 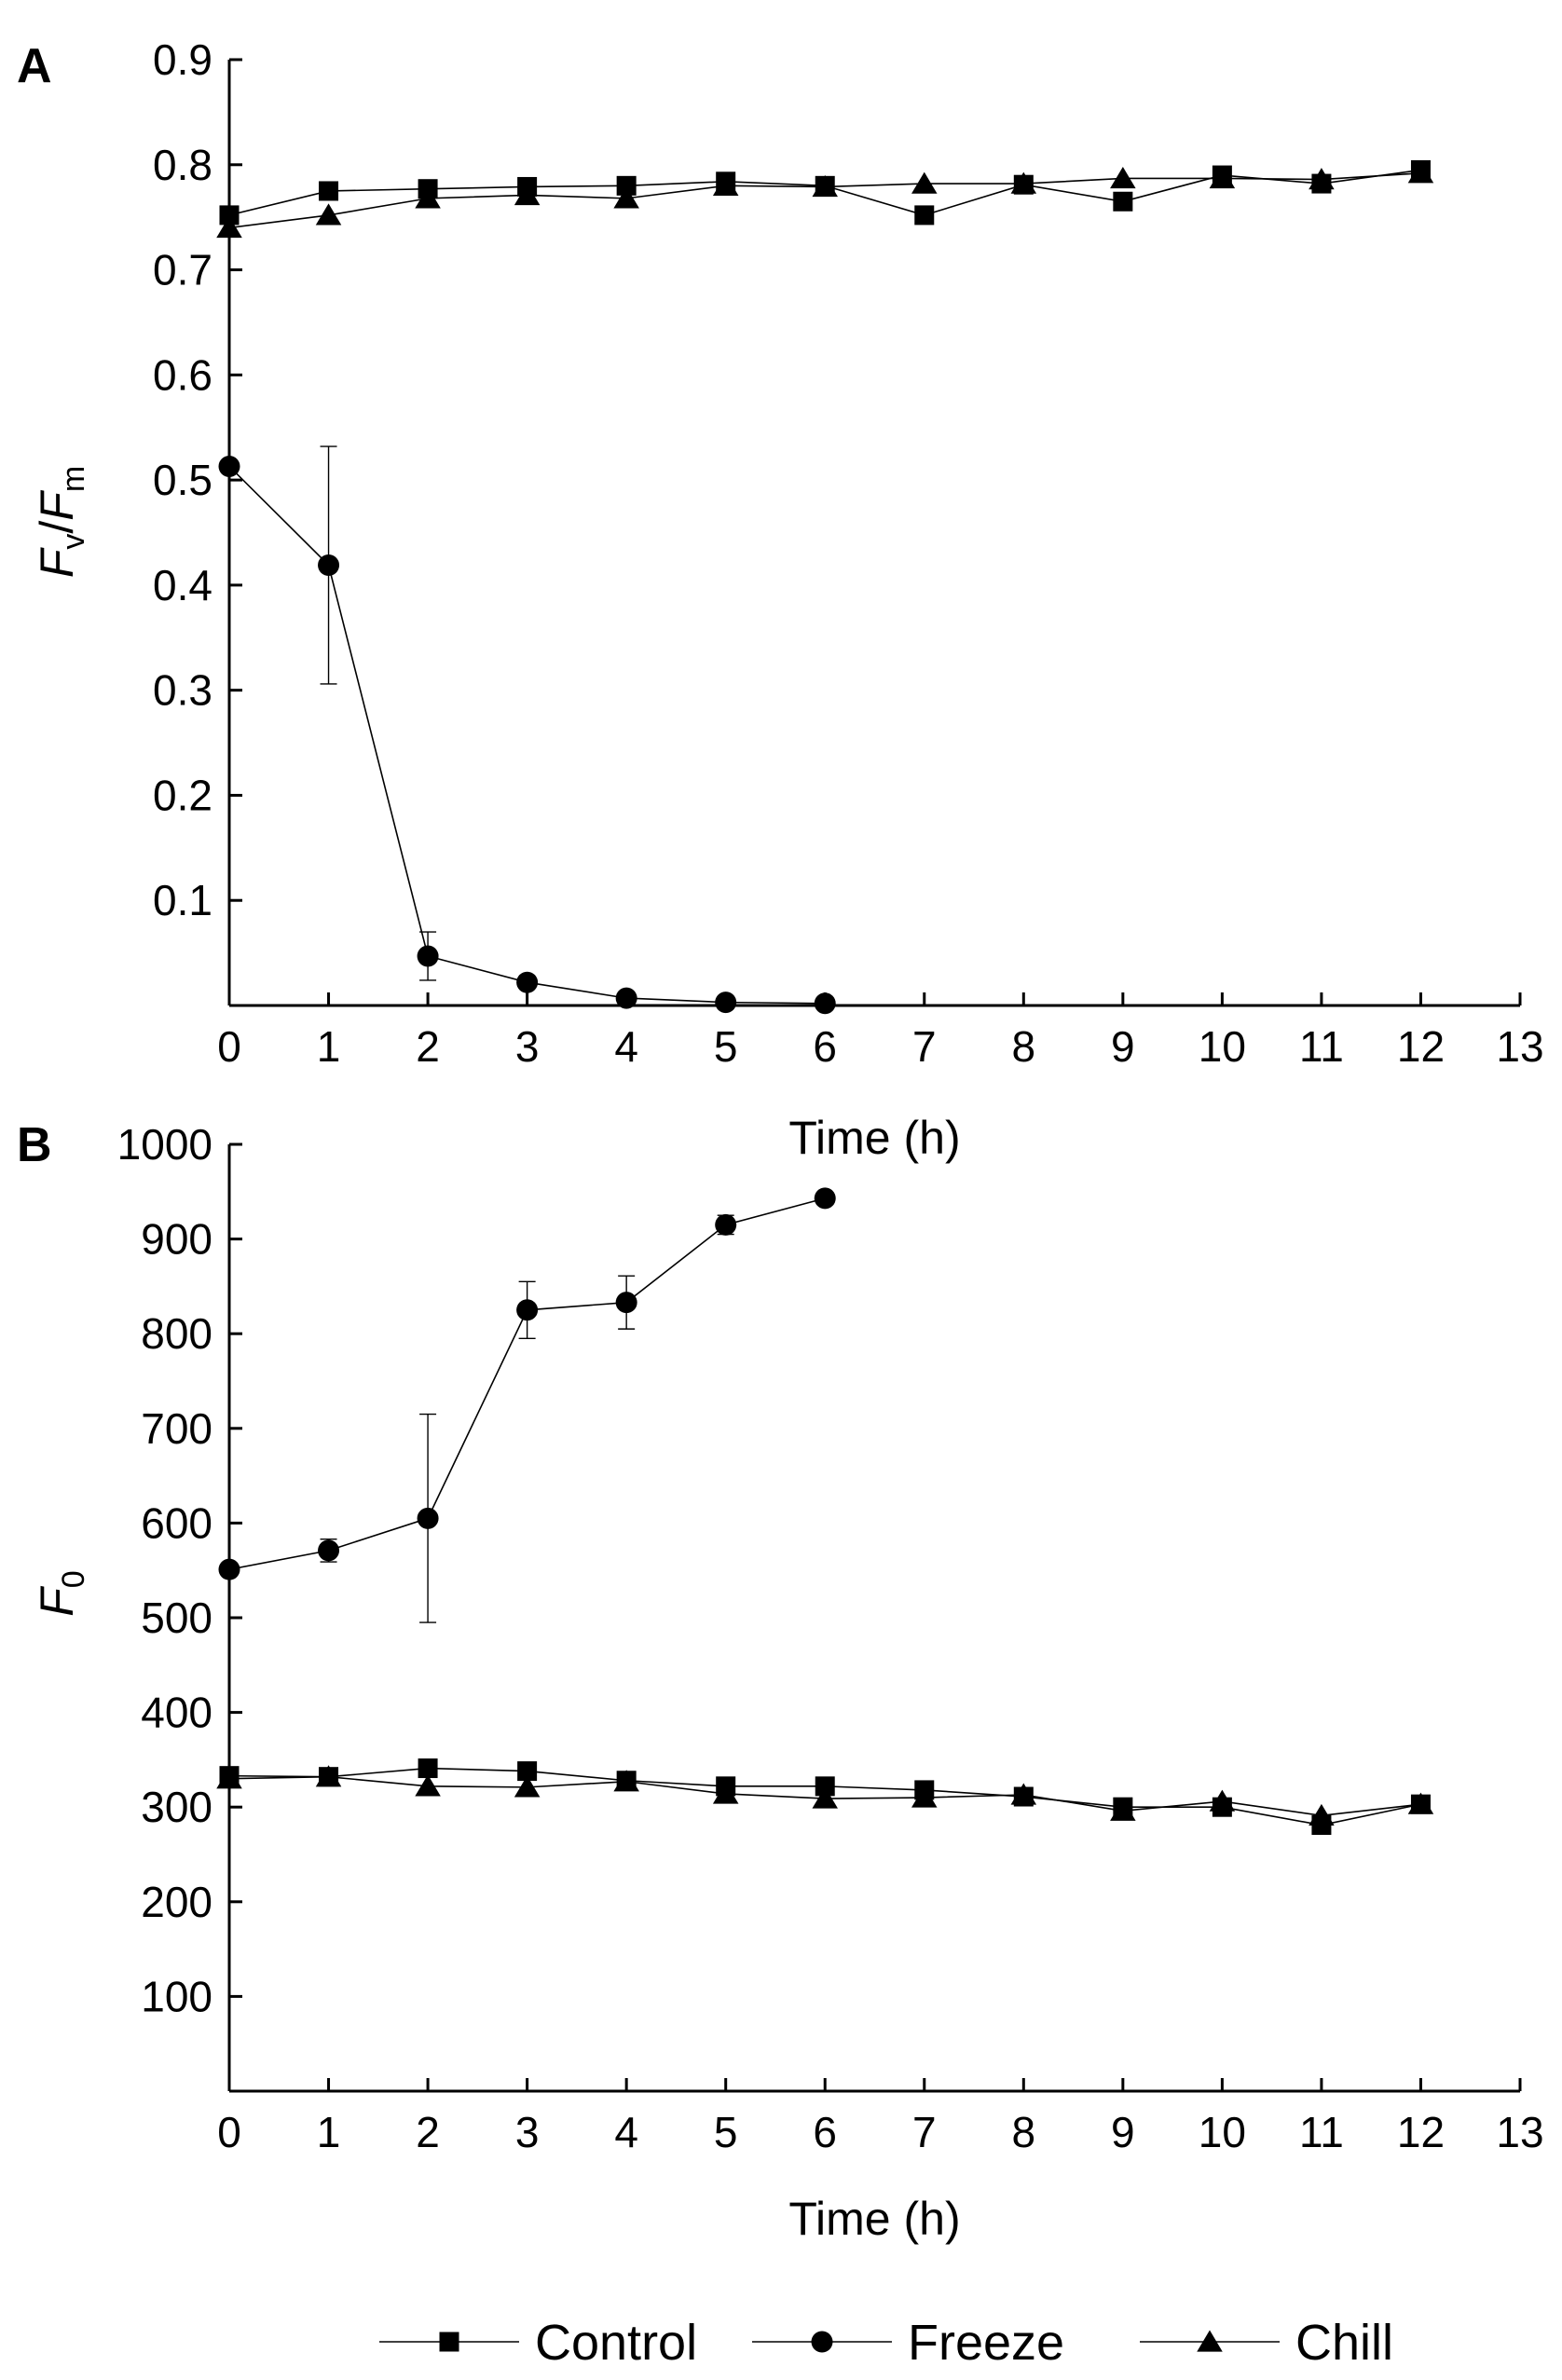 I want to click on x-tick-label: 9, so click(x=1123, y=1046).